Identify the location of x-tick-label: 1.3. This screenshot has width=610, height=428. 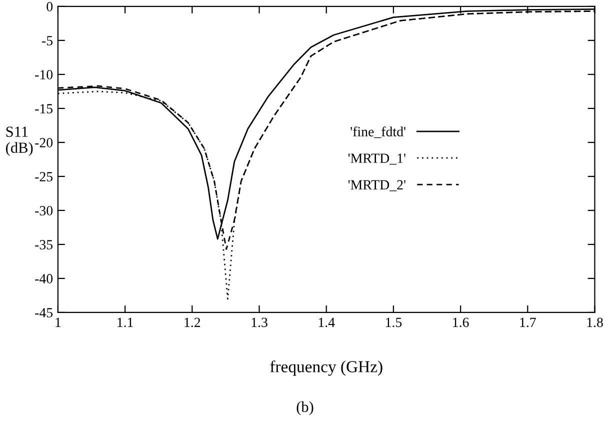
(260, 323).